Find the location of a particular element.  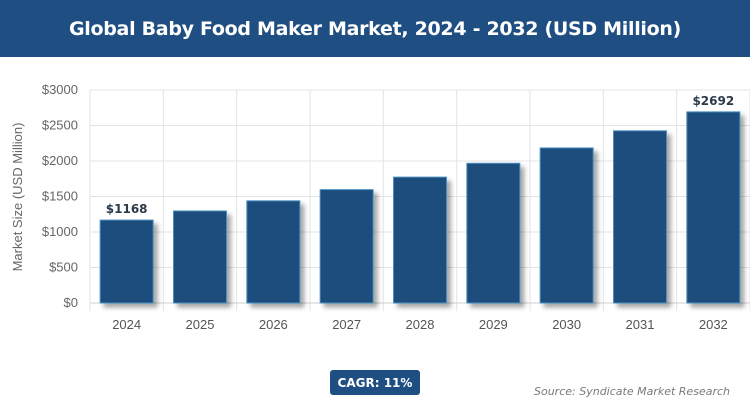

y-tick-label: $1500 is located at coordinates (60, 196).